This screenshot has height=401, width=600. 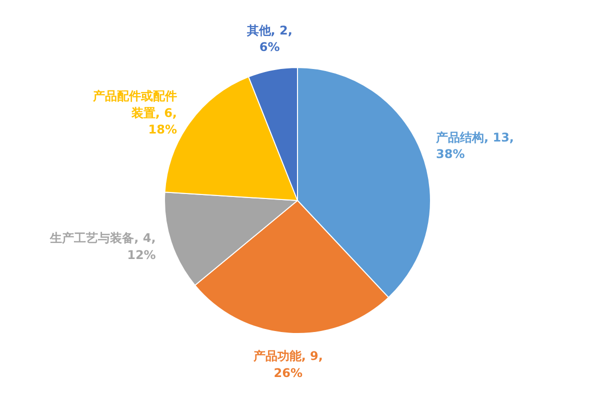 I want to click on slice-label: 产品配件或配件装置, 6, 18%, so click(x=134, y=113).